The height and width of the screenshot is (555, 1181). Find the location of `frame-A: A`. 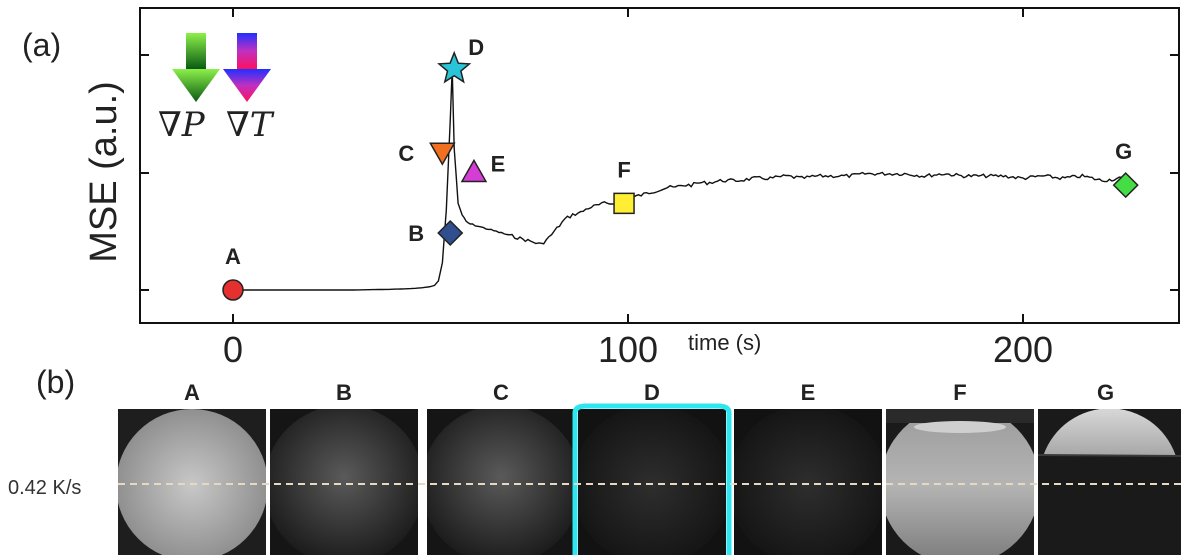

frame-A: A is located at coordinates (192, 467).